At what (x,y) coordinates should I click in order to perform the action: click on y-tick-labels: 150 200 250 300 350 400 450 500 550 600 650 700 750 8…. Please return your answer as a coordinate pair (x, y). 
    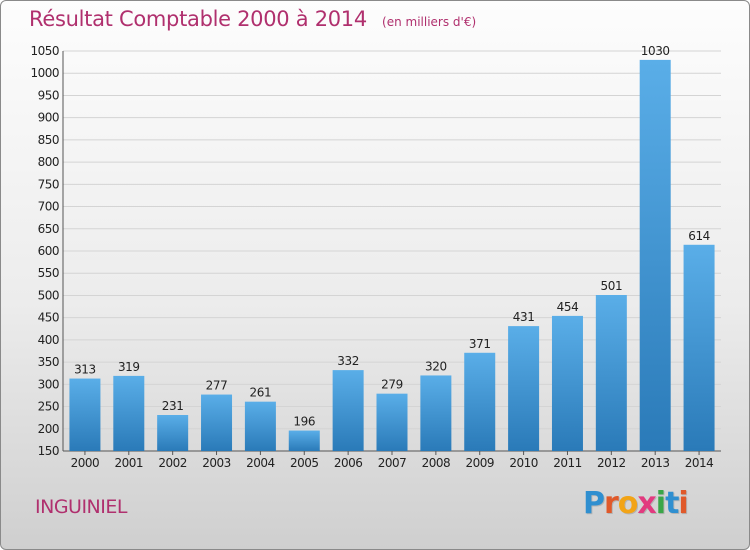
    Looking at the image, I should click on (44, 251).